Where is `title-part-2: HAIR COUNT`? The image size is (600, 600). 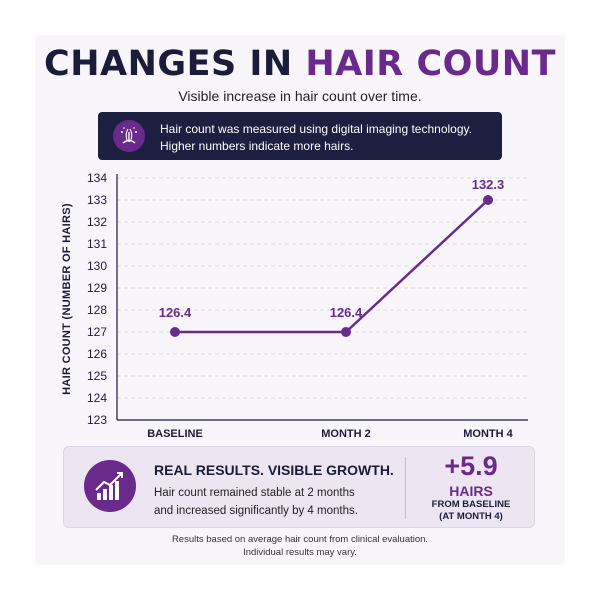
title-part-2: HAIR COUNT is located at coordinates (430, 64).